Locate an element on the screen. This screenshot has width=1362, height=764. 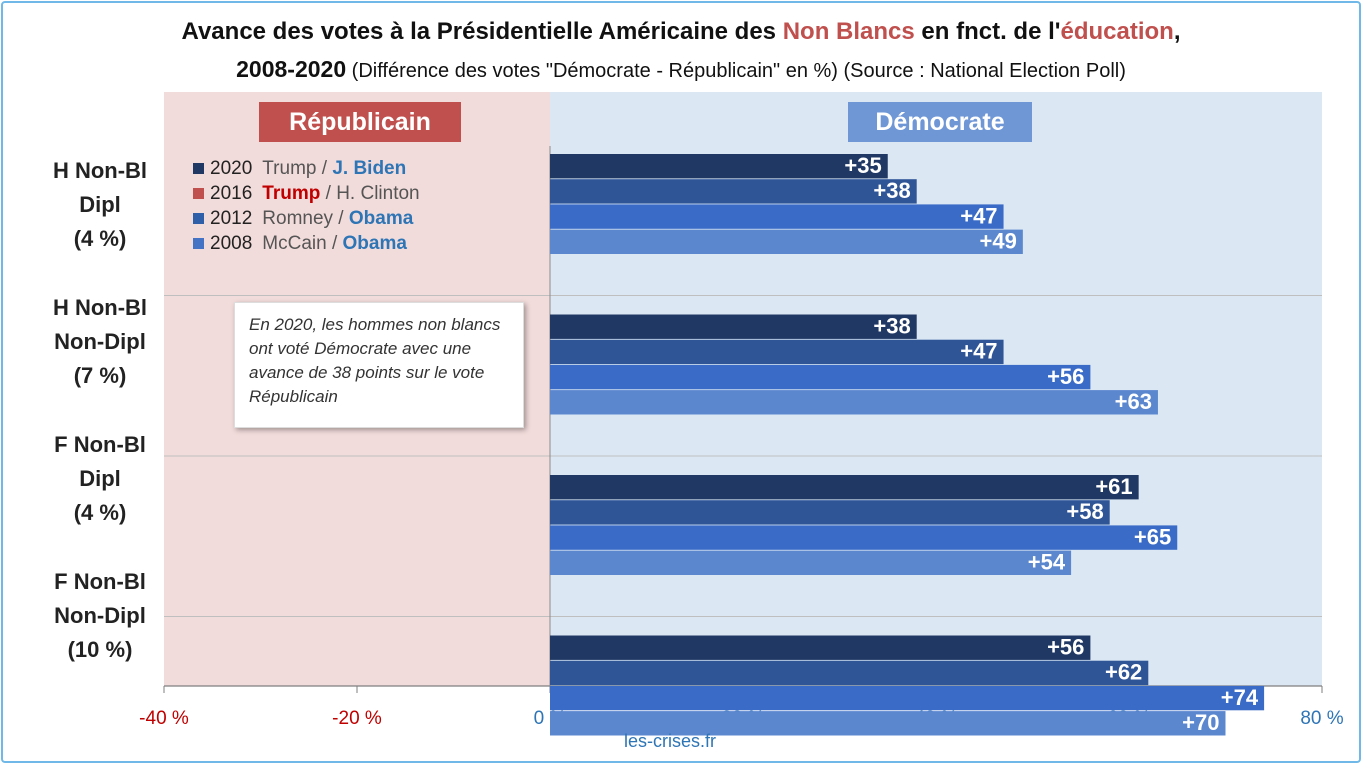
legend-item-2016: 2016 Trump / H. Clinton is located at coordinates (306, 193).